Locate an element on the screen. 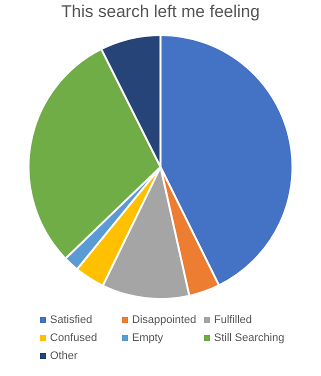 The image size is (321, 376). chart-title: This search left me feeling is located at coordinates (160, 12).